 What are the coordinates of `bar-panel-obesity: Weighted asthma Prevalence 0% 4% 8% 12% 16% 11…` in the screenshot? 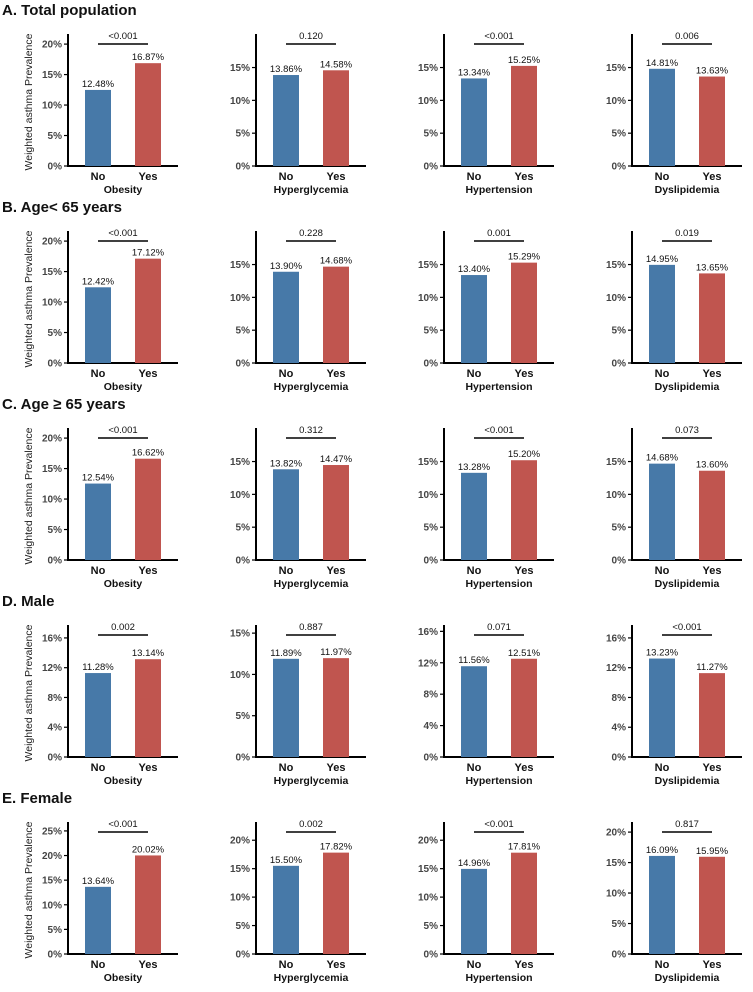 It's located at (94, 697).